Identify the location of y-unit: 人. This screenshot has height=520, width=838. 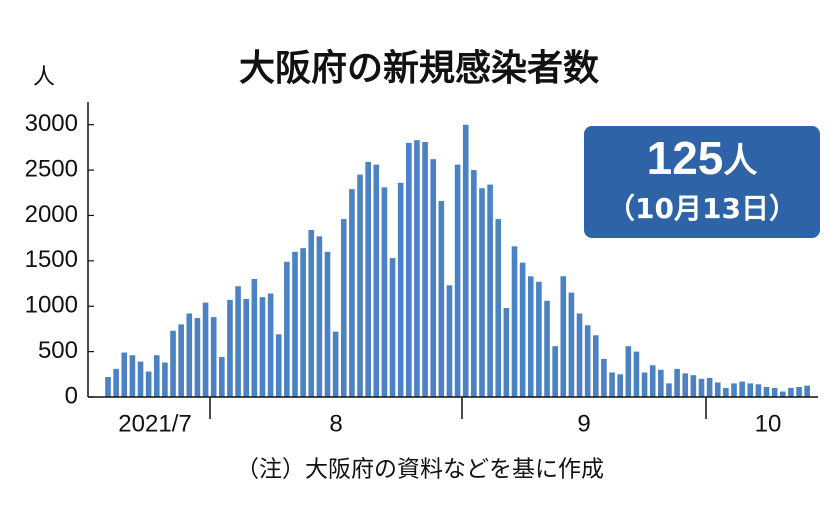
(44, 77).